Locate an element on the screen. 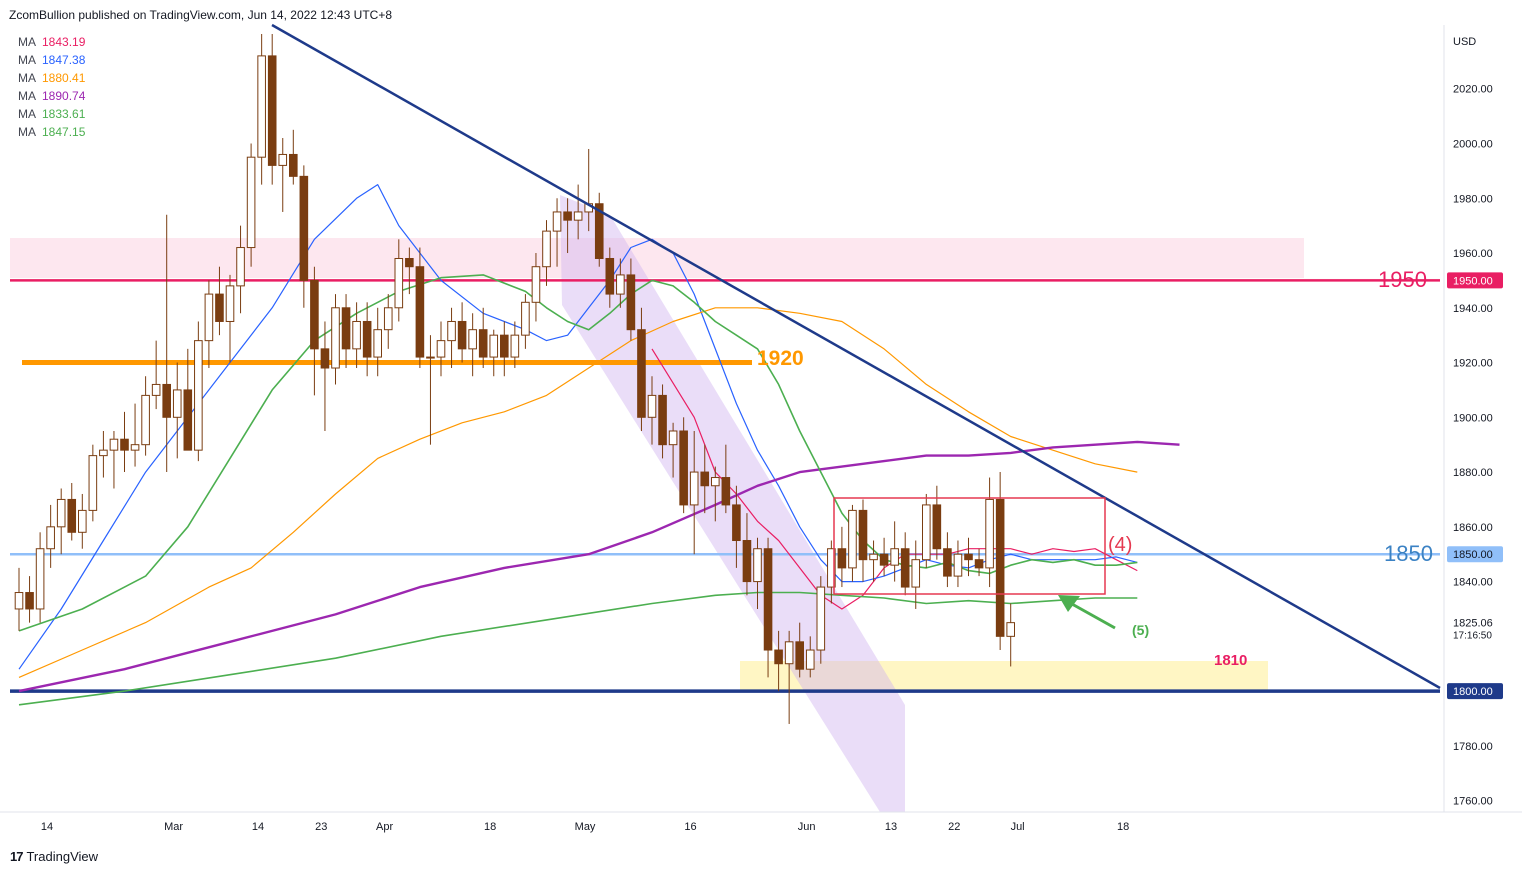 The height and width of the screenshot is (875, 1522). consolidation-box is located at coordinates (969, 546).